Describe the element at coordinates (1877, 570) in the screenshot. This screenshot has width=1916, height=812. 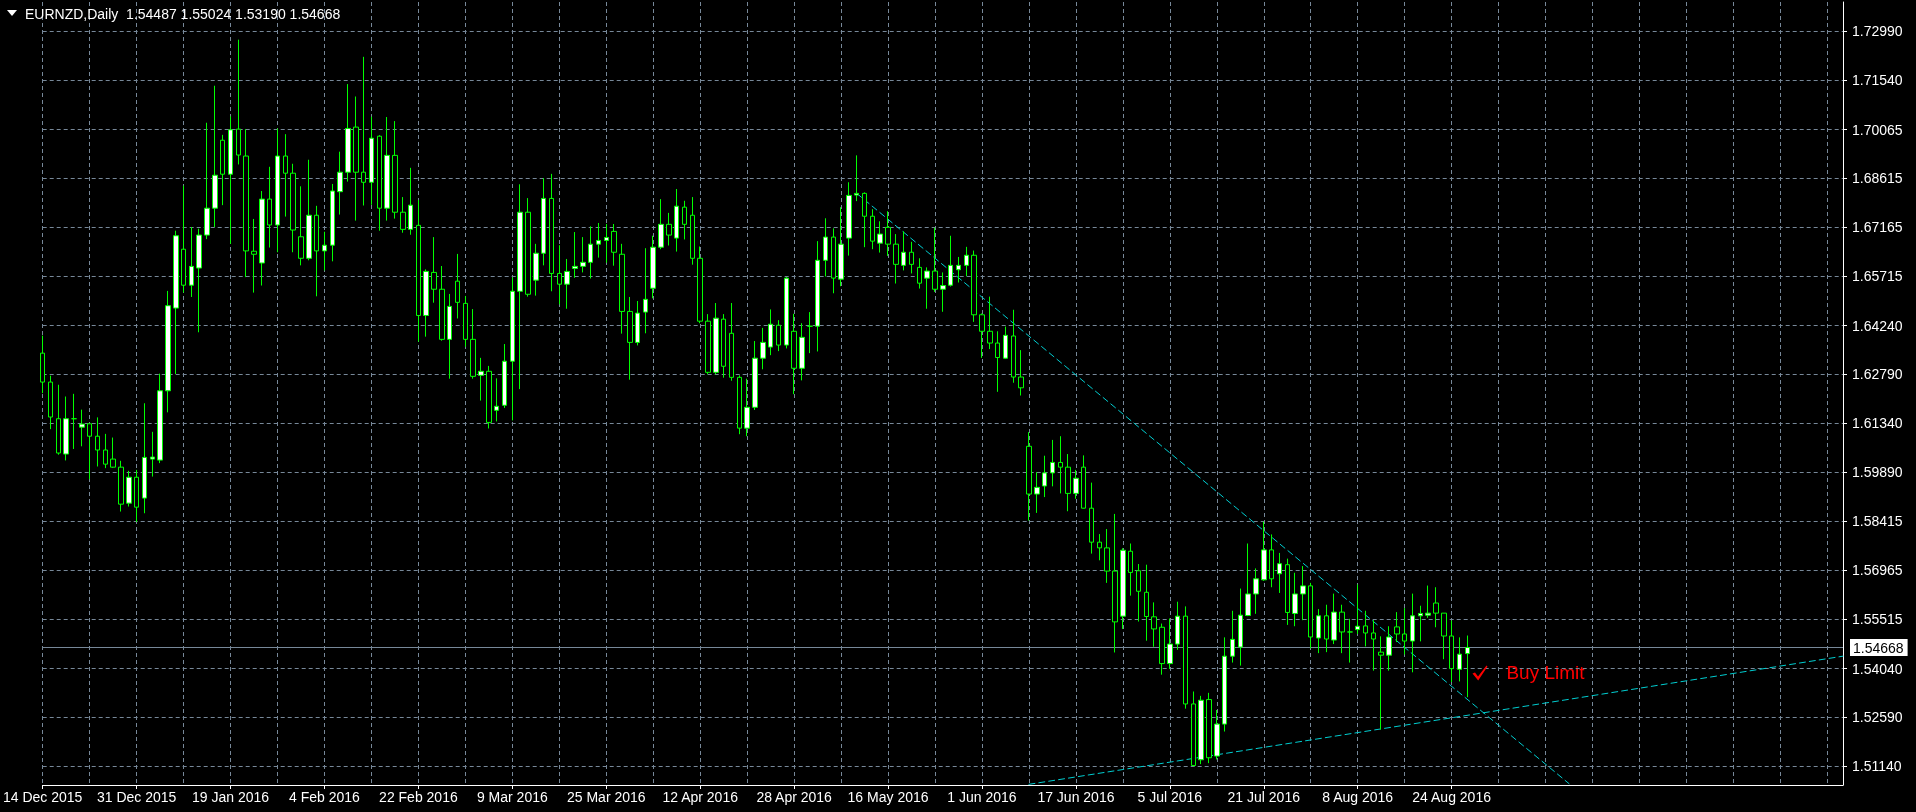
I see `y-tick-label: 1.56965` at that location.